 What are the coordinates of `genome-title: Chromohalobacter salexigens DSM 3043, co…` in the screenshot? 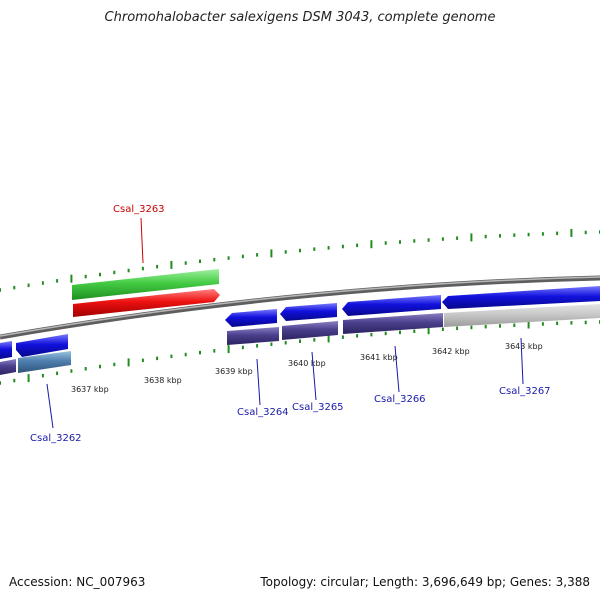 It's located at (300, 17).